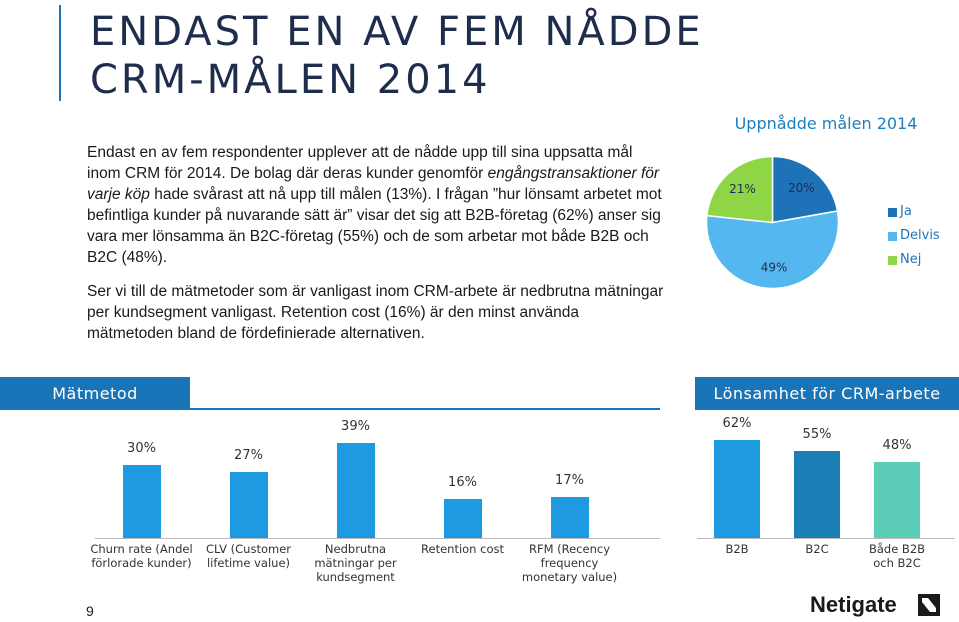 Image resolution: width=959 pixels, height=622 pixels. I want to click on pie-chart: 20% 49% 21%, so click(772, 222).